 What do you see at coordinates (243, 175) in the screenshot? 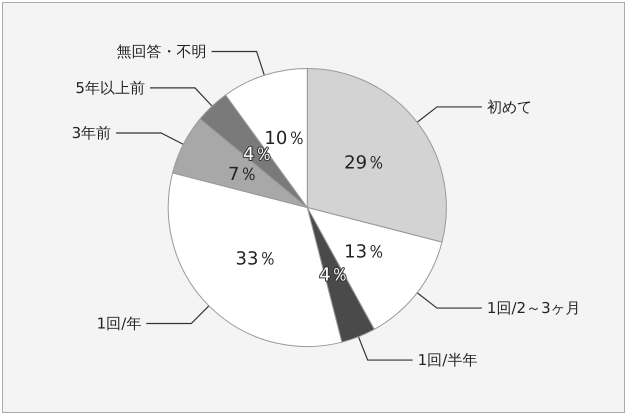
I see `data-label: 7％` at bounding box center [243, 175].